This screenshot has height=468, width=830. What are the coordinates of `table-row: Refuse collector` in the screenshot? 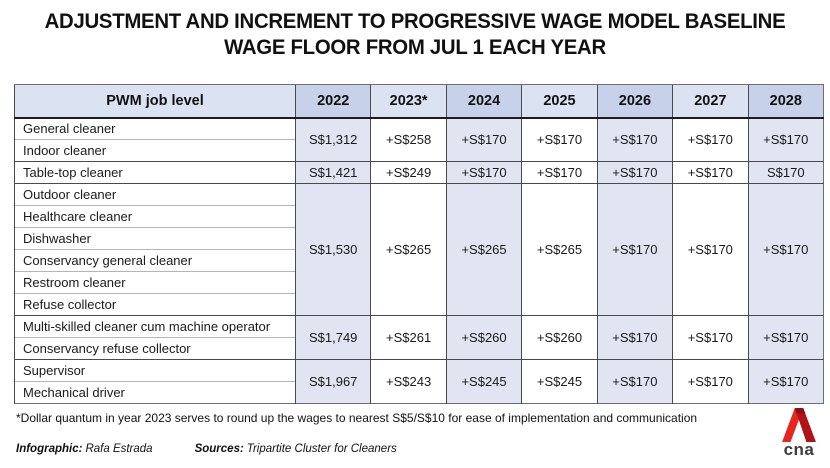 It's located at (419, 304).